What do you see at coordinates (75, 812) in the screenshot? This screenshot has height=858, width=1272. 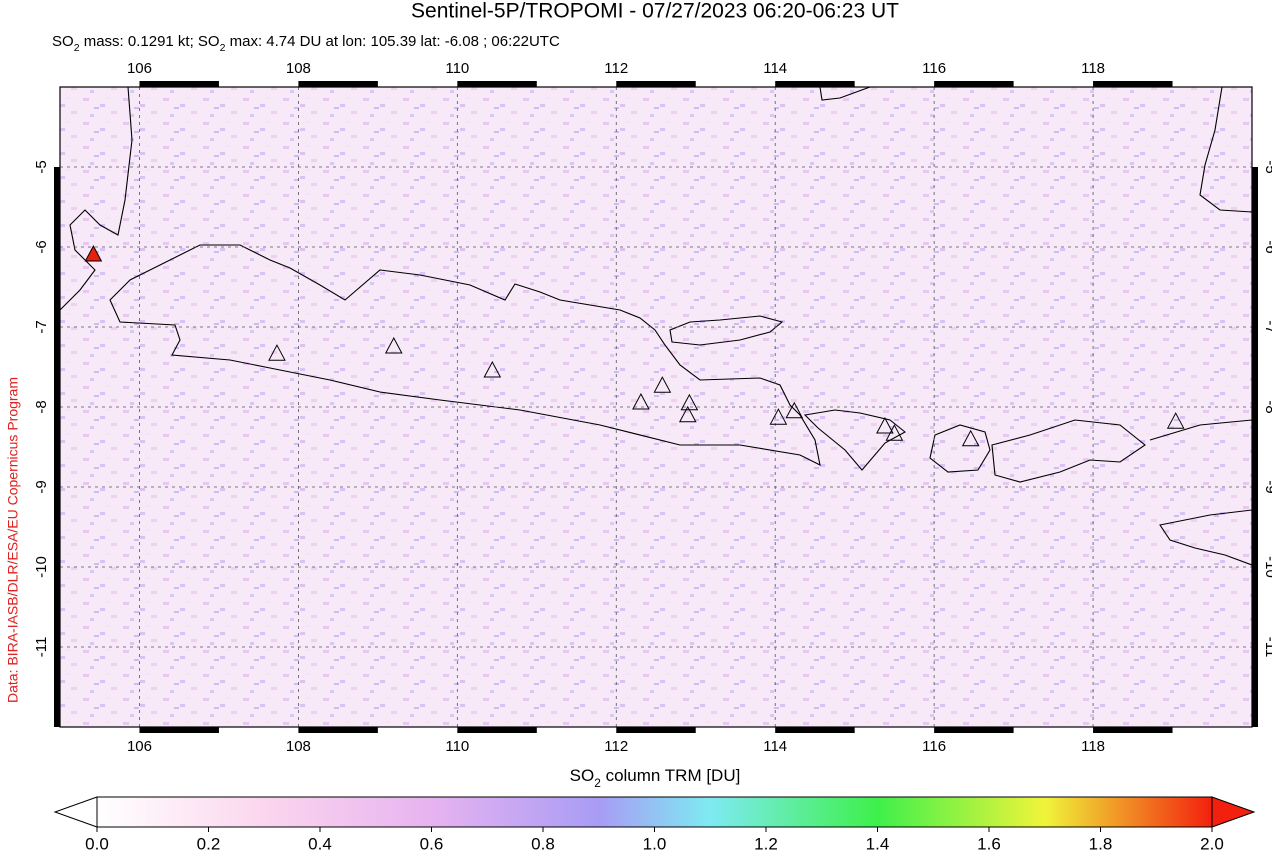 I see `colorbar-under` at bounding box center [75, 812].